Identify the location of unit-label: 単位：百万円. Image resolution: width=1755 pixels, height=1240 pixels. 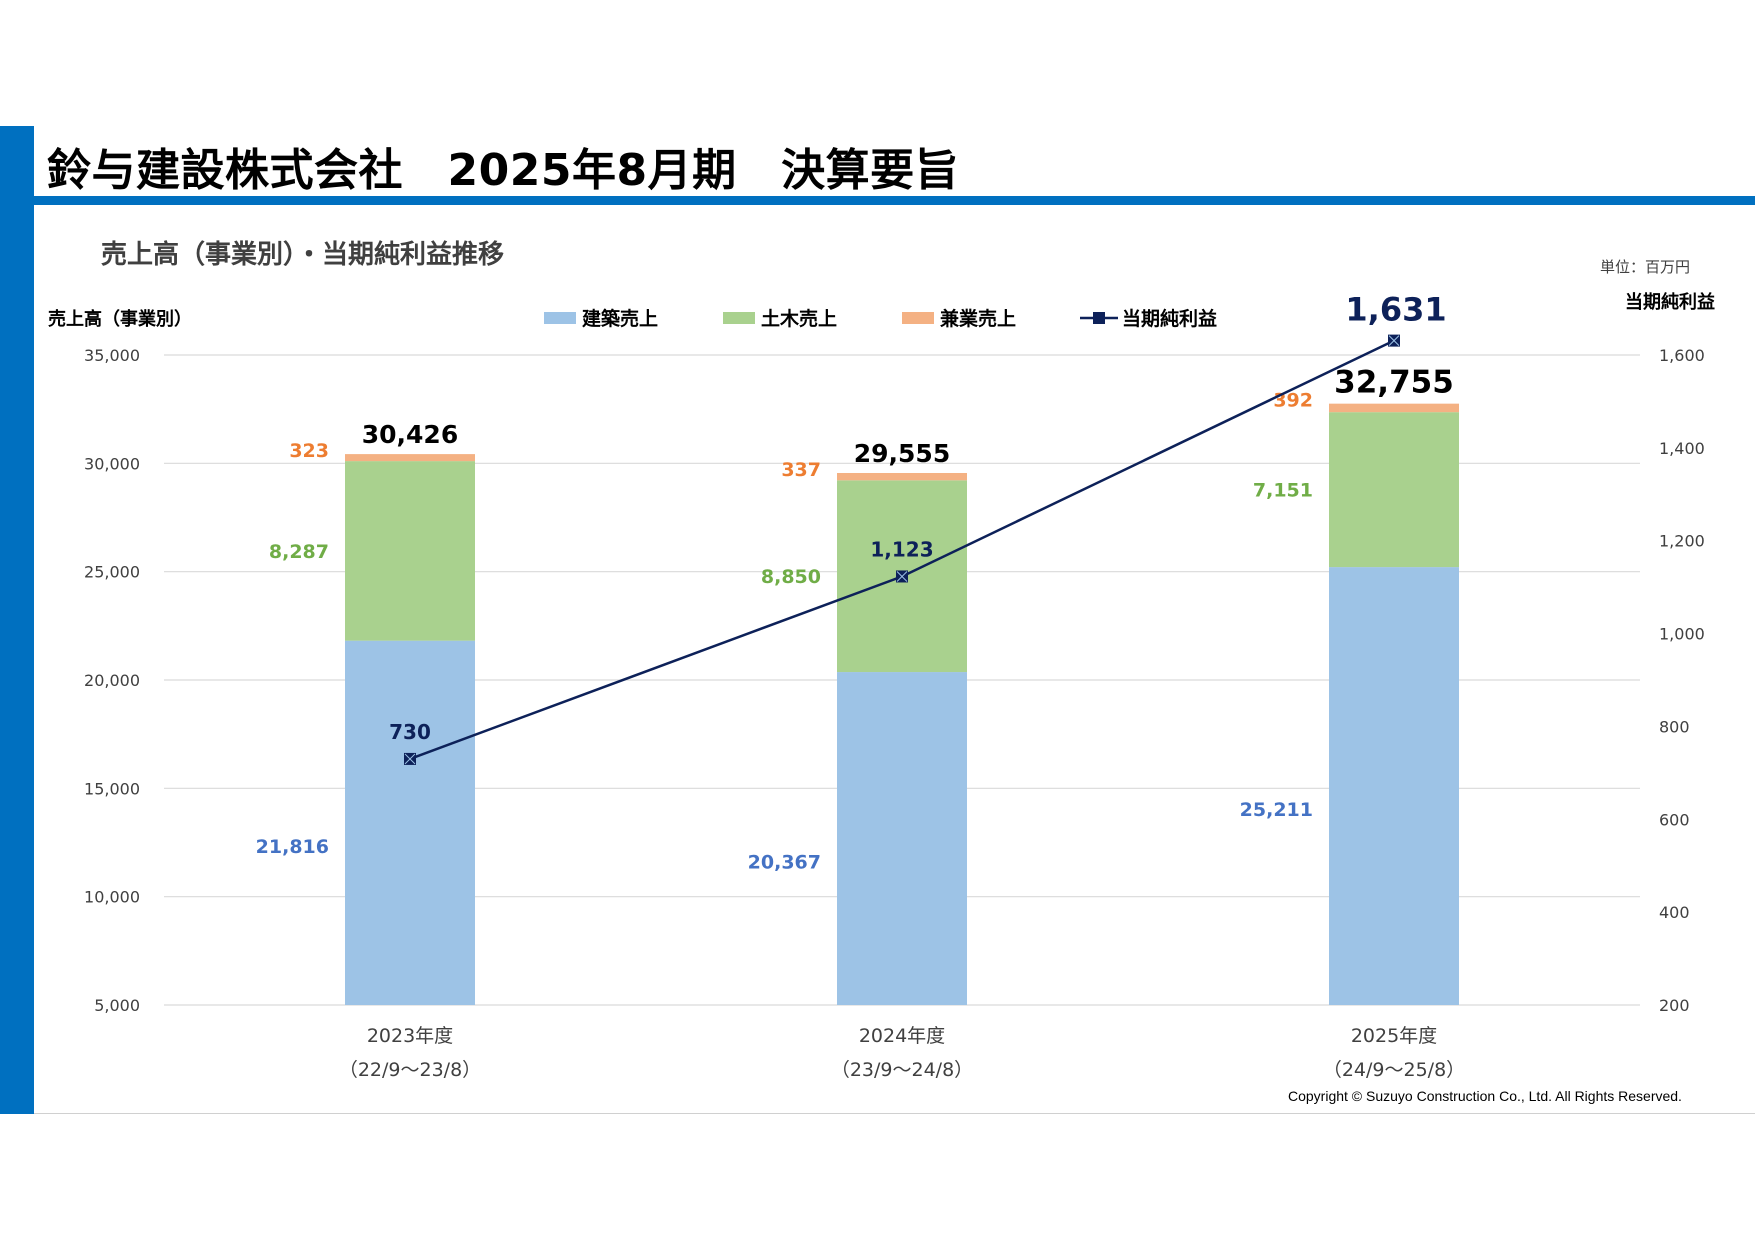
(1645, 267).